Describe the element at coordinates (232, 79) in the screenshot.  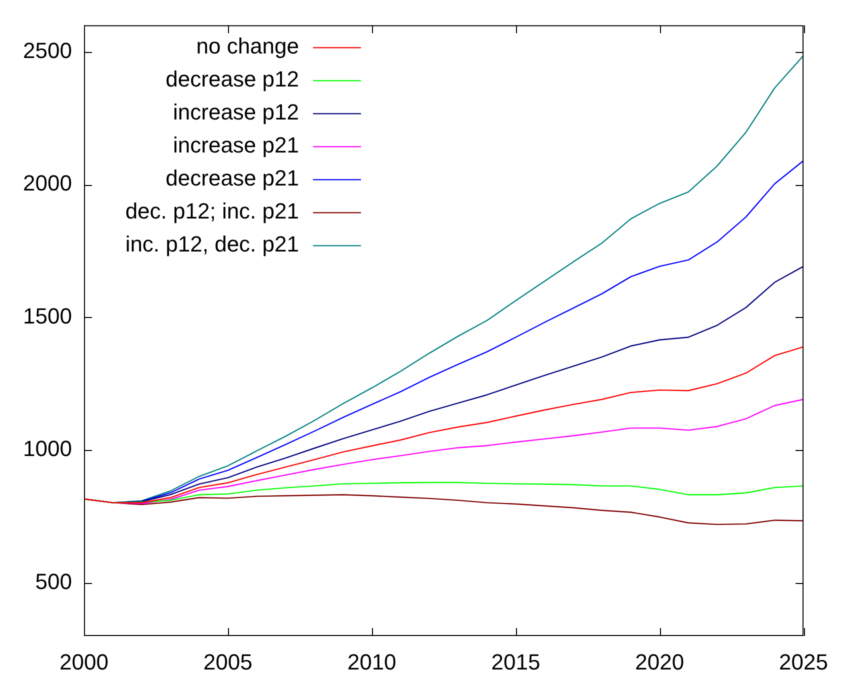
I see `legend-label: decrease p12` at that location.